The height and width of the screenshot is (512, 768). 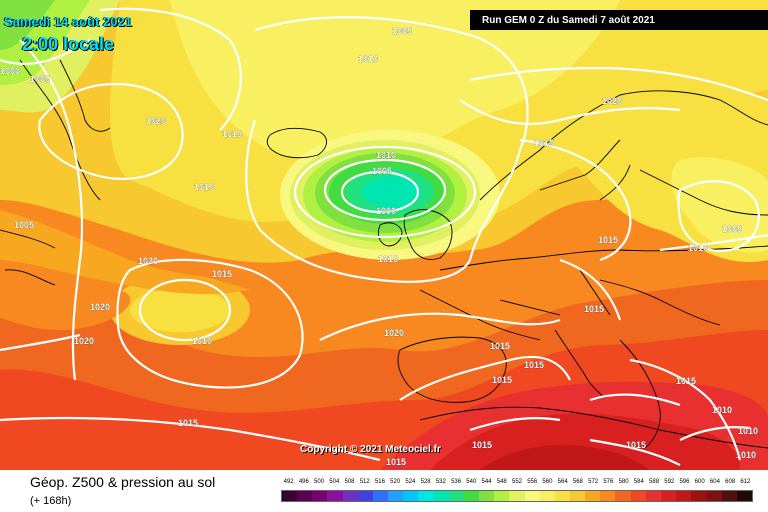 What do you see at coordinates (440, 482) in the screenshot?
I see `scale-value: 532` at bounding box center [440, 482].